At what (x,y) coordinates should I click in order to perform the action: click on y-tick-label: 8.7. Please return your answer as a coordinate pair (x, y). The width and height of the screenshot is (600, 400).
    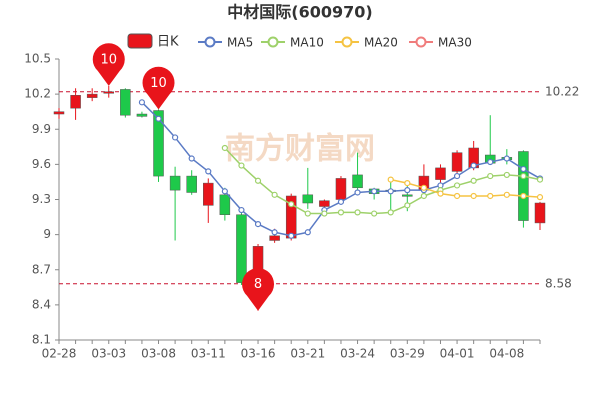
    Looking at the image, I should click on (41, 269).